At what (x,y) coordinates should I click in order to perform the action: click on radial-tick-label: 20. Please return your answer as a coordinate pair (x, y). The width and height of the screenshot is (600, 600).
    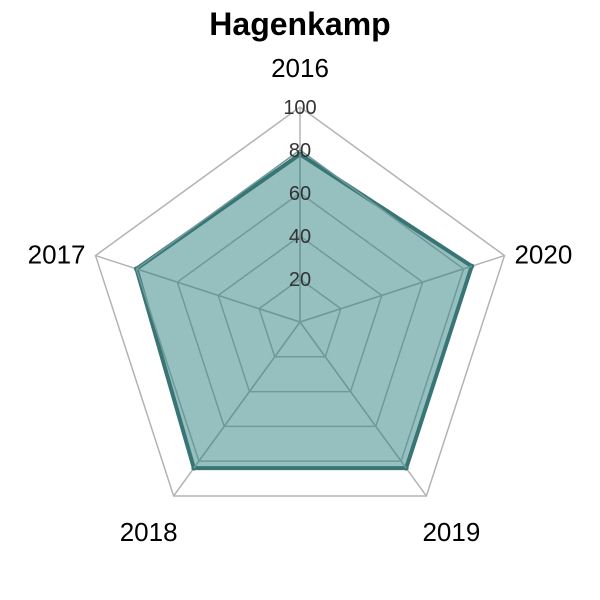
    Looking at the image, I should click on (300, 280).